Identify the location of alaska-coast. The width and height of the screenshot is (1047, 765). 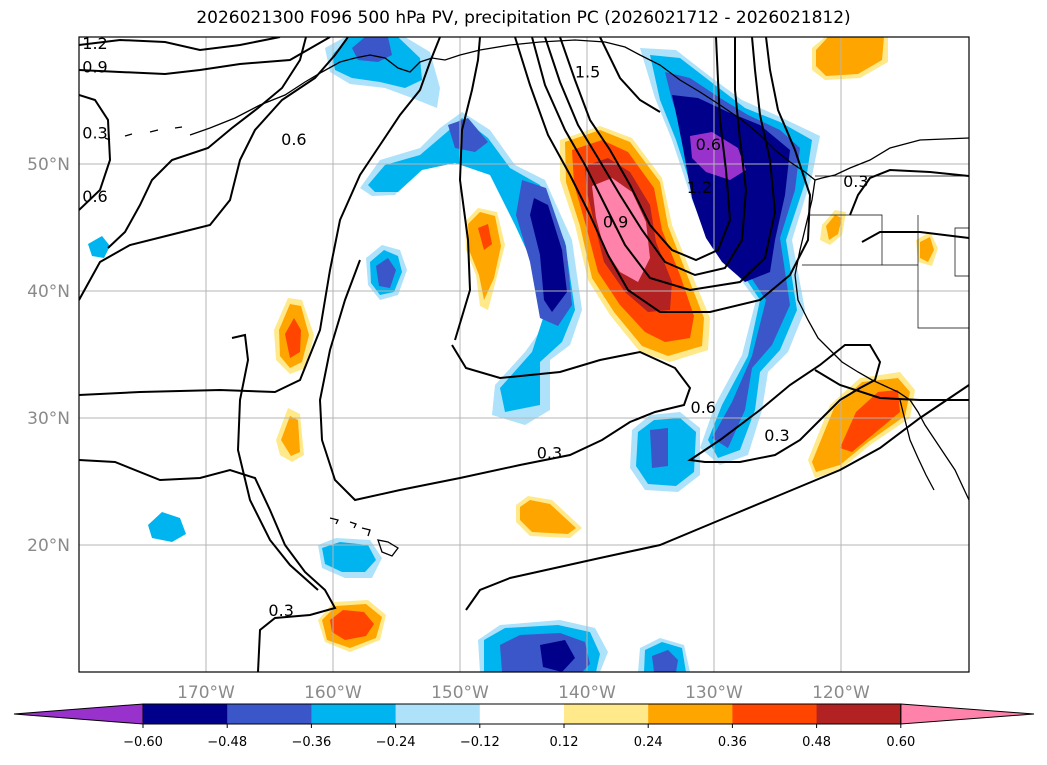
(502, 110).